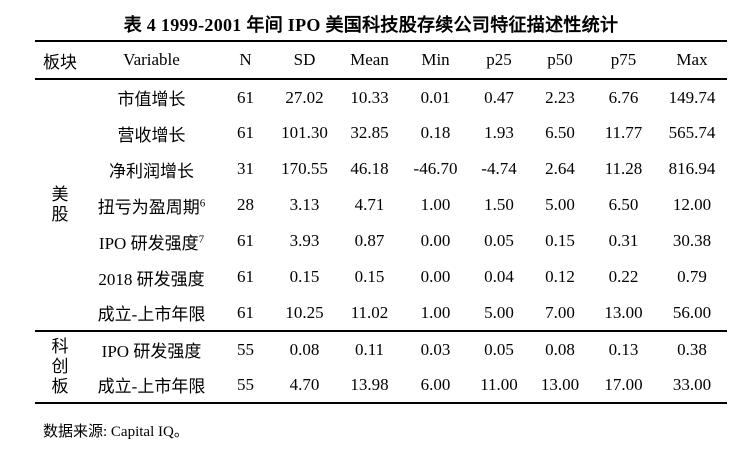 The image size is (742, 452). What do you see at coordinates (304, 240) in the screenshot?
I see `stat-value: 3.93` at bounding box center [304, 240].